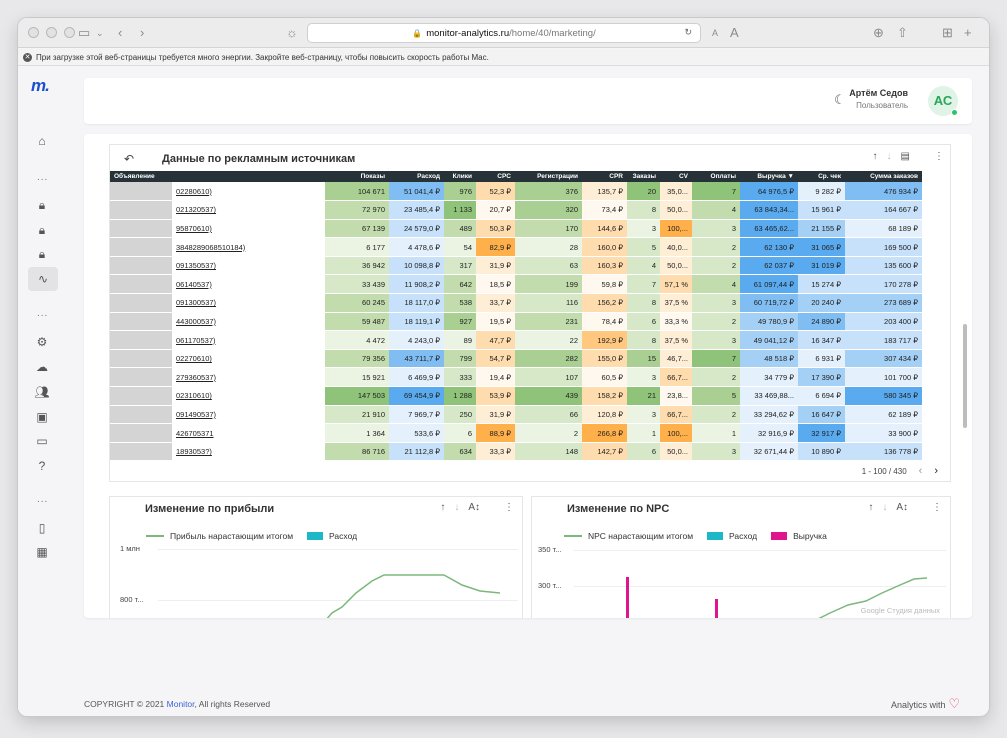 The height and width of the screenshot is (738, 1007). I want to click on column-header: Заказы, so click(643, 176).